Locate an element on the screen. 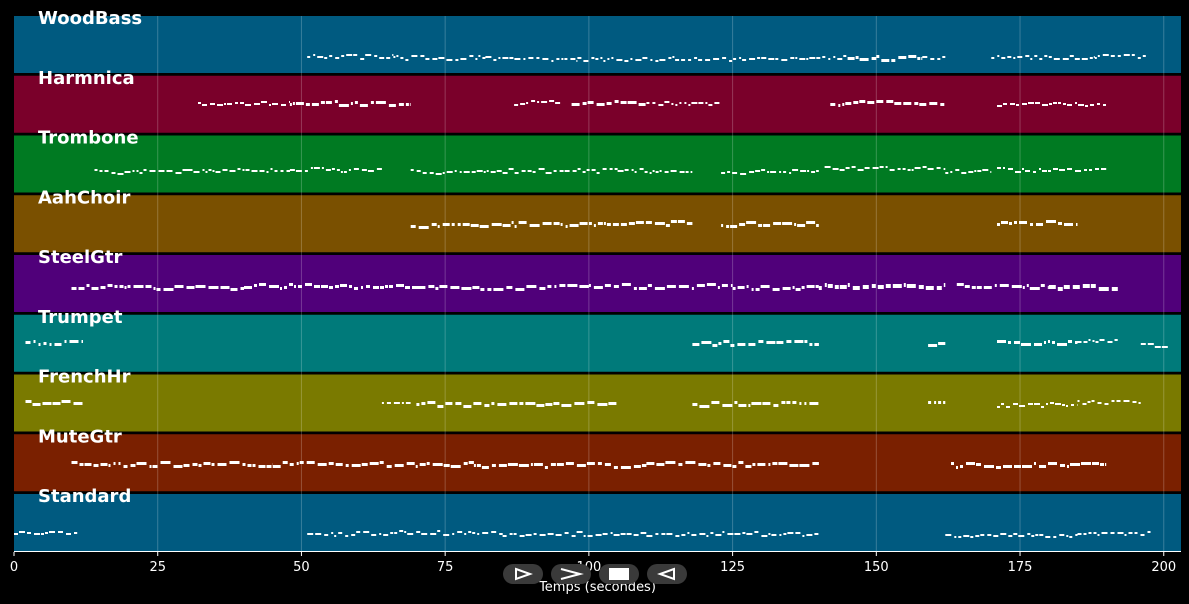 The height and width of the screenshot is (604, 1189). reverse-play-button is located at coordinates (667, 574).